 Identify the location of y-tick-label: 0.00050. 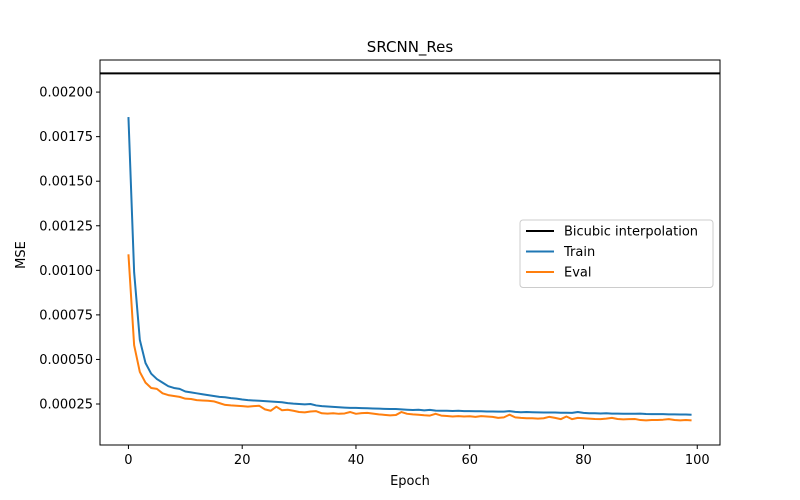
(66, 360).